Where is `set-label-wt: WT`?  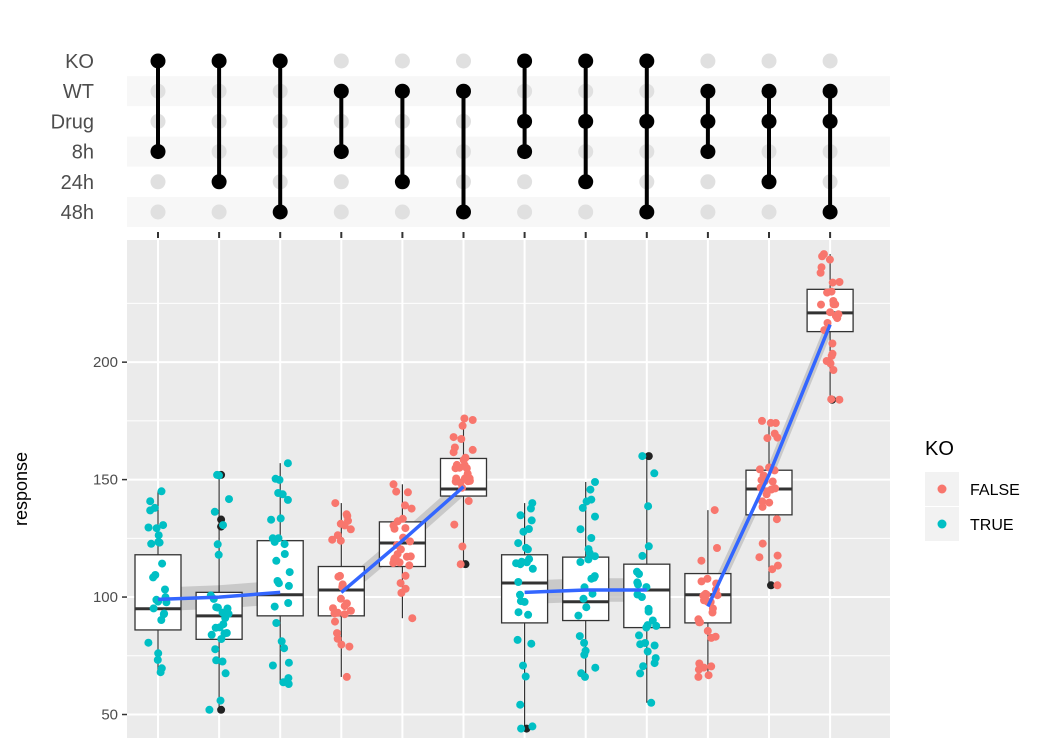
set-label-wt: WT is located at coordinates (78, 92).